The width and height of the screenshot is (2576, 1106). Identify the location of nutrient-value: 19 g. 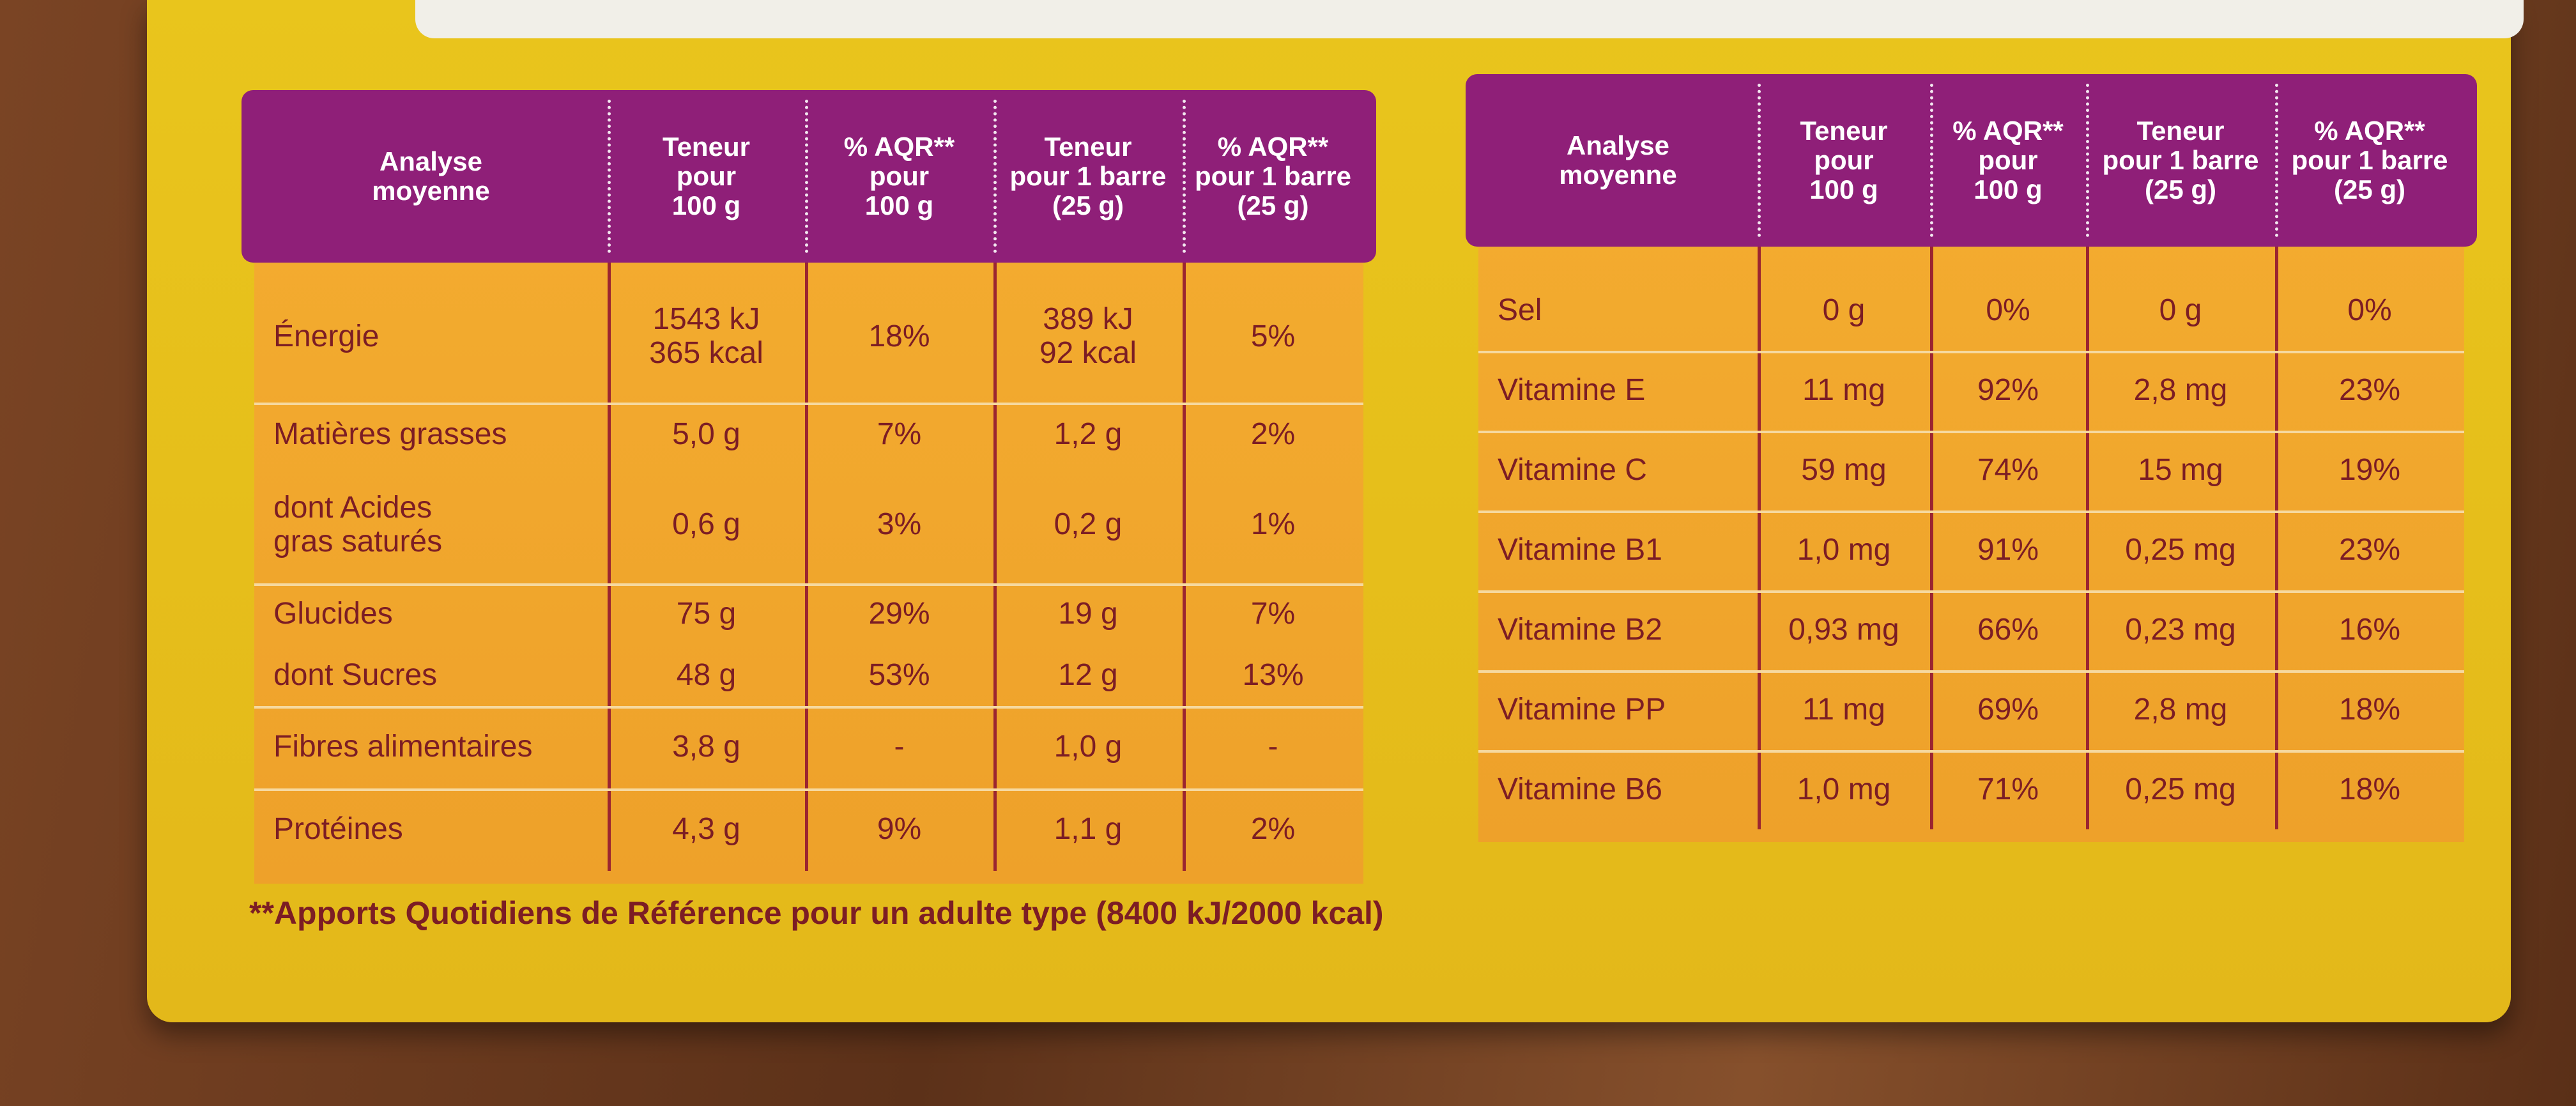
(1088, 614).